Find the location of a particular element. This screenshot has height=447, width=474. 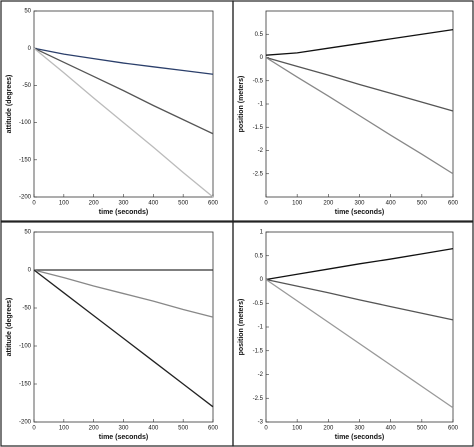

y-tick-label: -3 is located at coordinates (261, 423).